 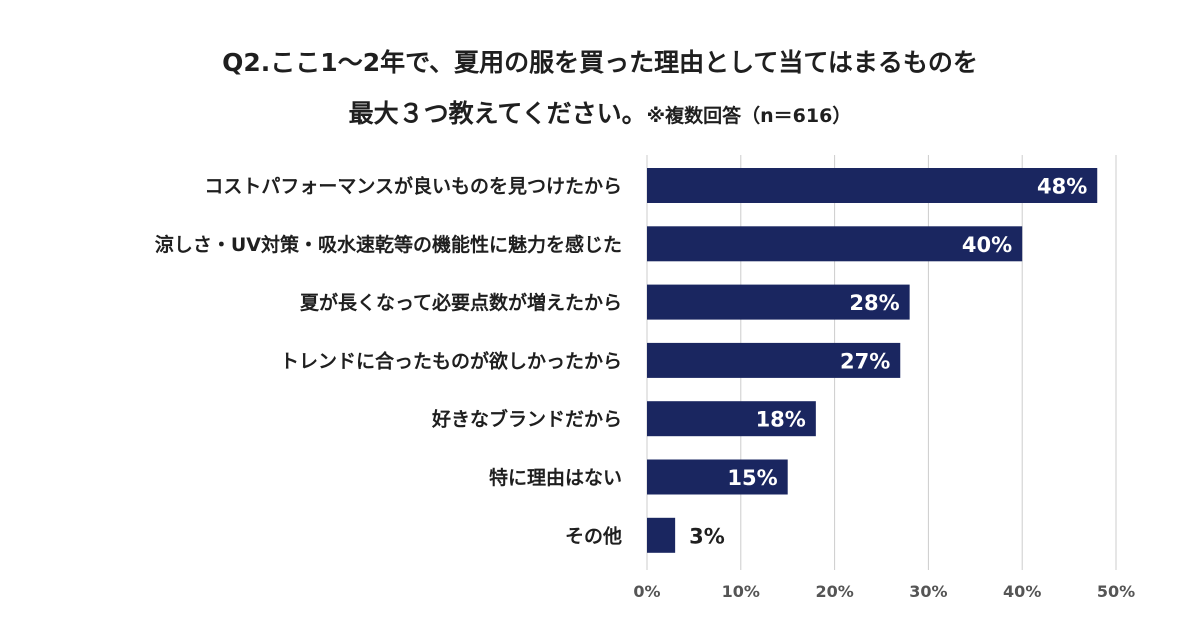 I want to click on x-tick-label-20: 20%, so click(x=834, y=591).